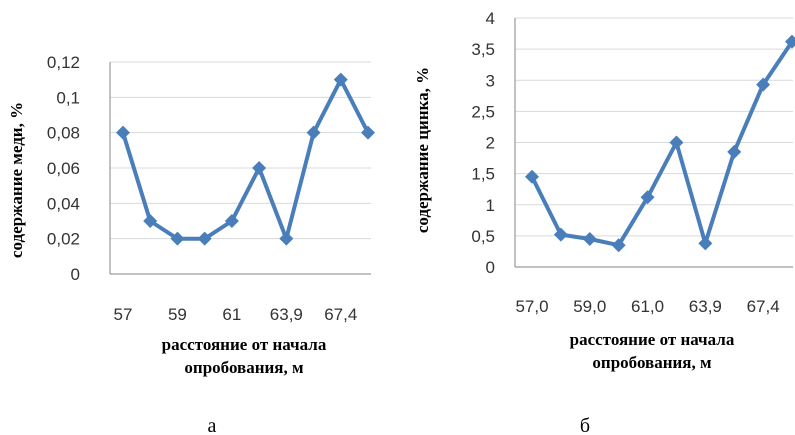 The image size is (795, 435). I want to click on copper-x-axis-title-line2: опробования, м, so click(244, 367).